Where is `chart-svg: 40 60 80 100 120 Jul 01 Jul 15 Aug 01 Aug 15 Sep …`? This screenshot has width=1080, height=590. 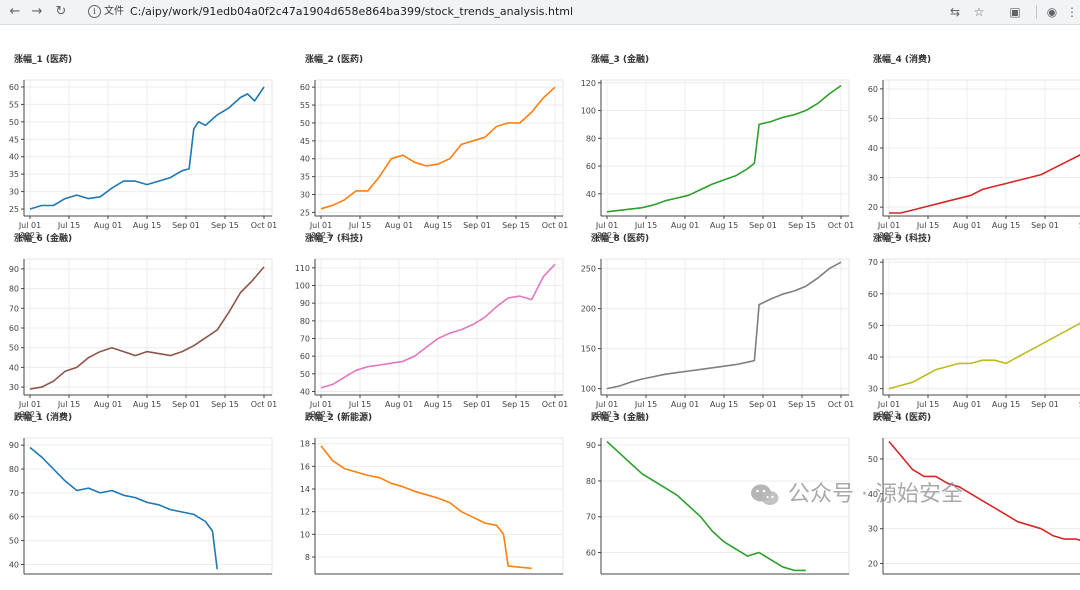
chart-svg: 40 60 80 100 120 Jul 01 Jul 15 Aug 01 Aug 15 Sep … is located at coordinates (718, 159).